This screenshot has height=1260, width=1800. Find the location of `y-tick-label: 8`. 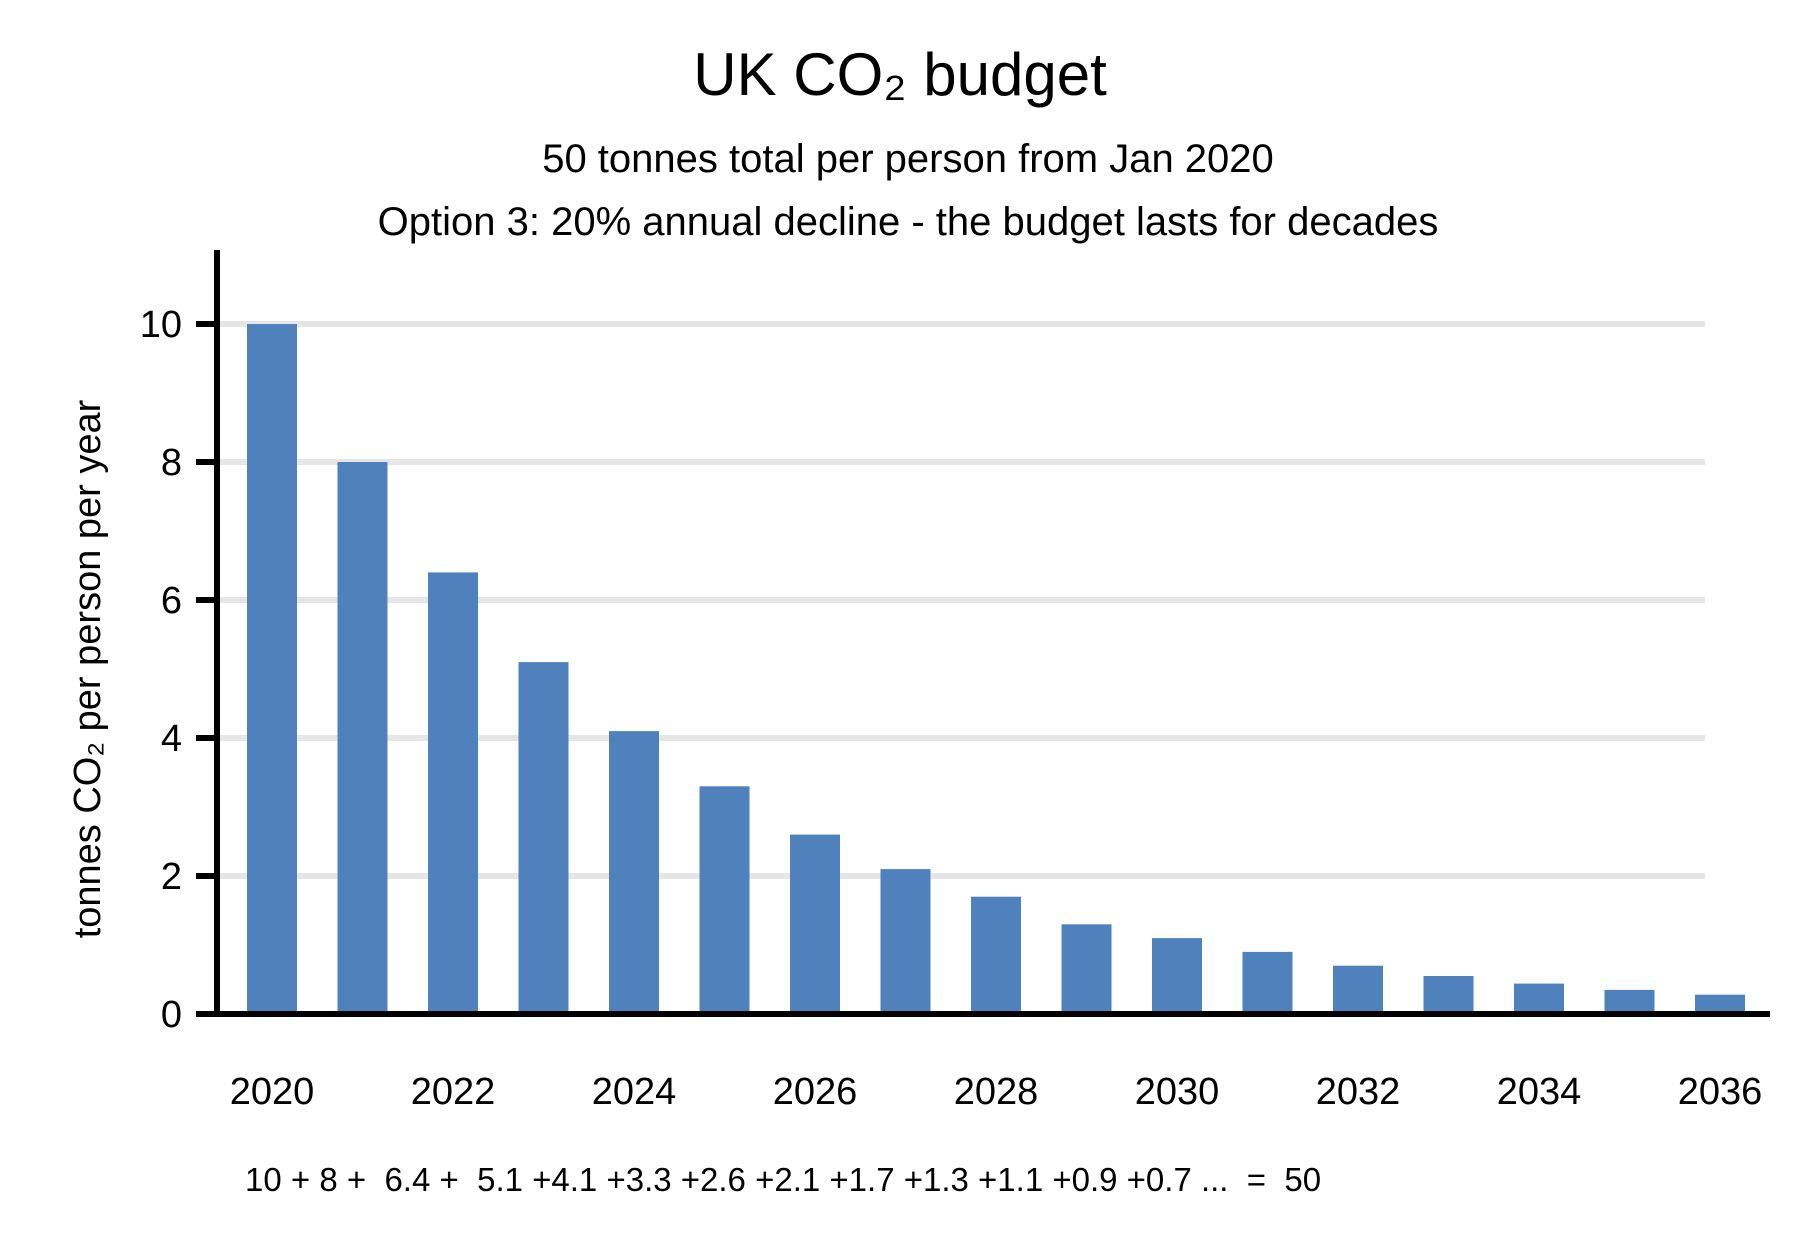

y-tick-label: 8 is located at coordinates (171, 463).